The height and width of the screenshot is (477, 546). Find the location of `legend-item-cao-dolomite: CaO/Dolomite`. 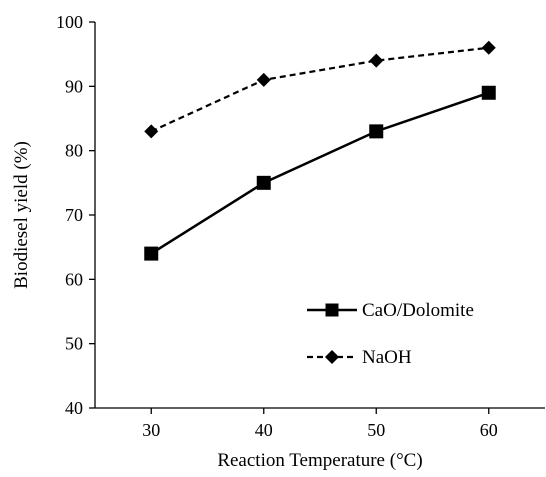

legend-item-cao-dolomite: CaO/Dolomite is located at coordinates (390, 310).